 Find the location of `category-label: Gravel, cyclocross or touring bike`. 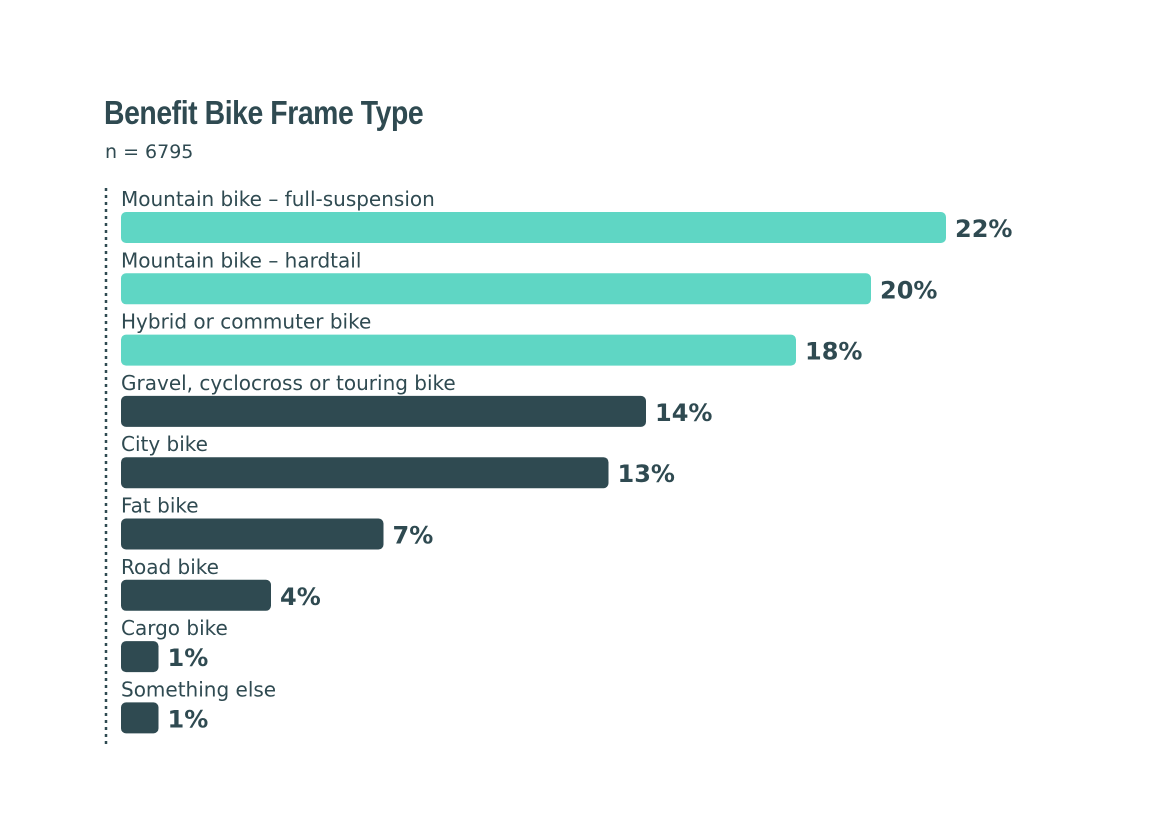

category-label: Gravel, cyclocross or touring bike is located at coordinates (288, 383).